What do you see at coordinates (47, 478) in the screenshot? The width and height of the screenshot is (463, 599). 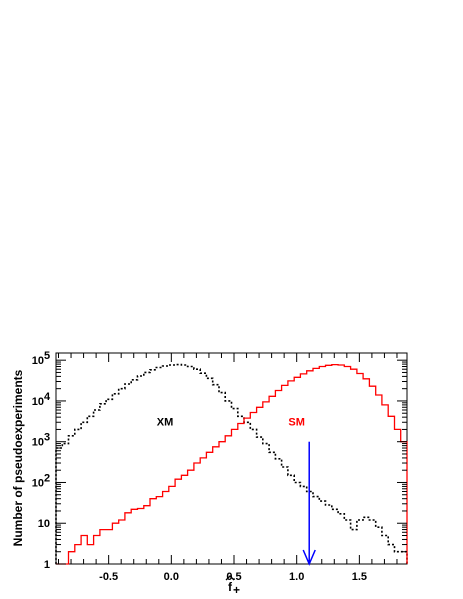 I see `y-tick-exponent: 2` at bounding box center [47, 478].